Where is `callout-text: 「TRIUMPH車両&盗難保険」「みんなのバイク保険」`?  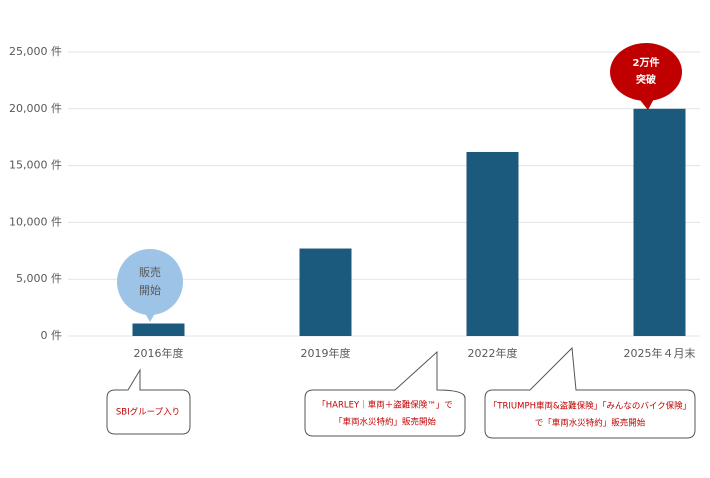 callout-text: 「TRIUMPH車両&盗難保険」「みんなのバイク保険」 is located at coordinates (590, 406).